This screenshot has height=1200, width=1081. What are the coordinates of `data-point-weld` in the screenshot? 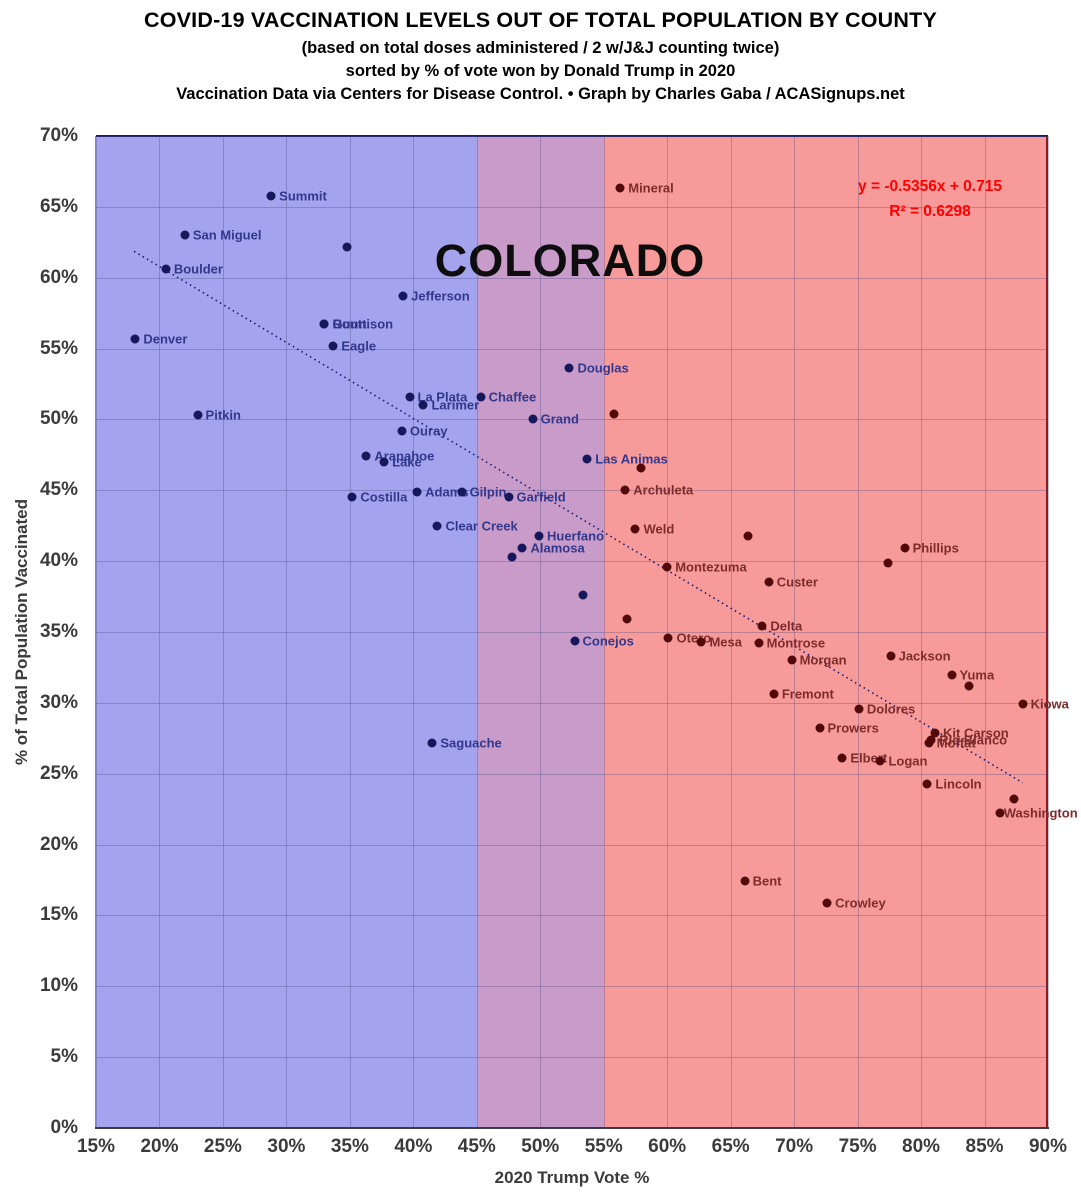 It's located at (635, 529).